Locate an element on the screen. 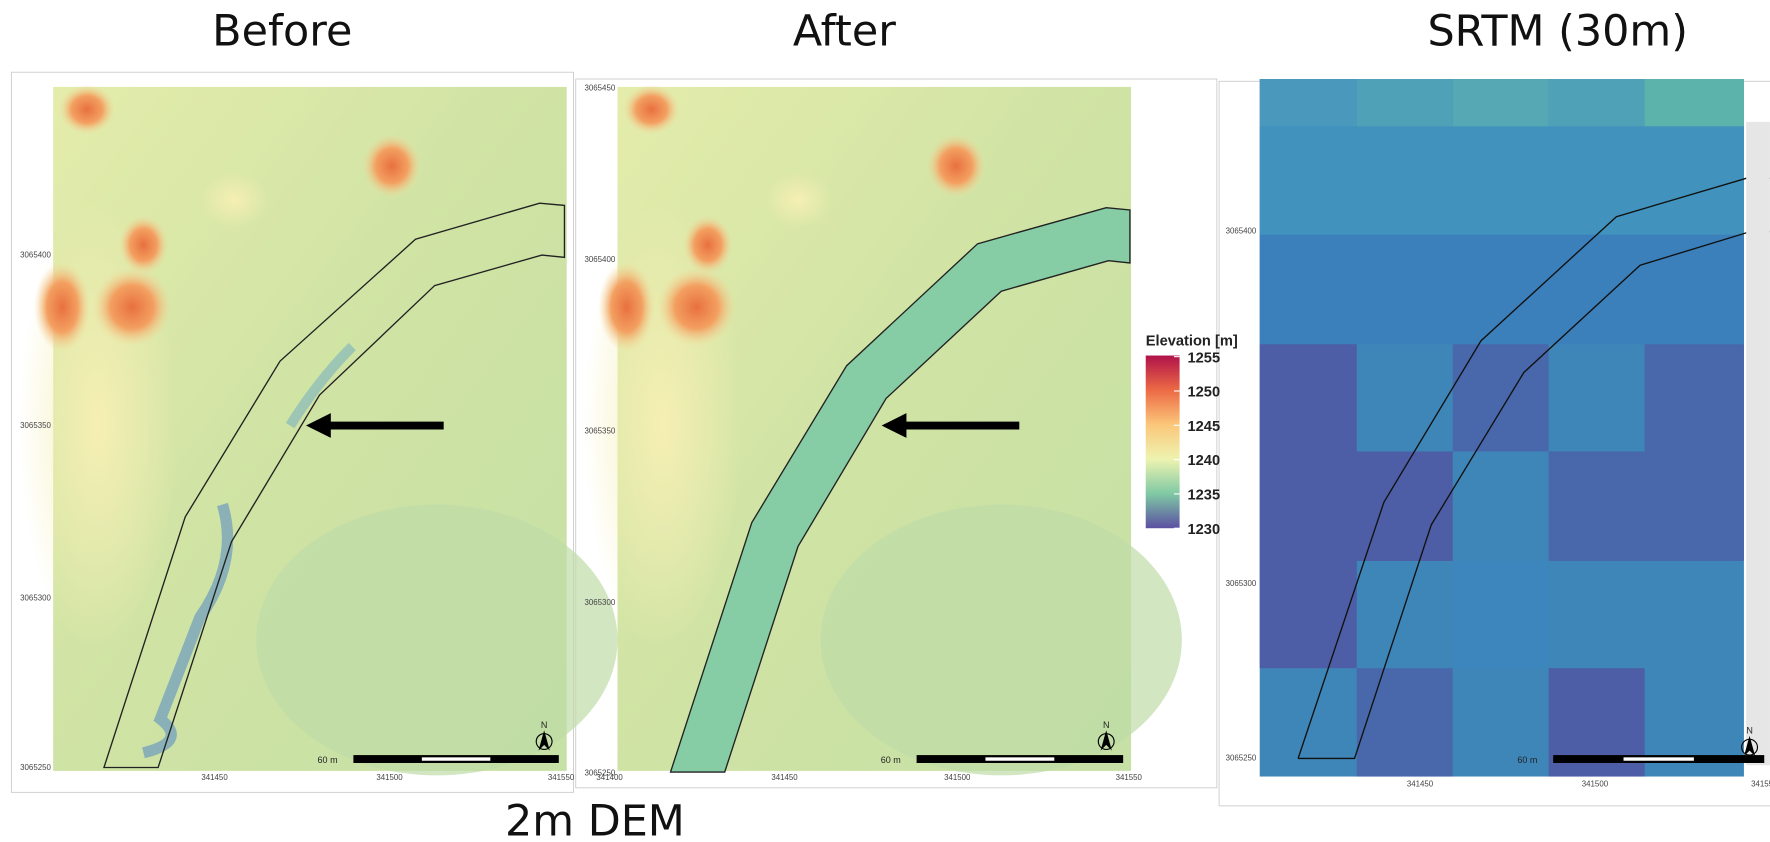  y-tick-label: 3065450 is located at coordinates (600, 87).